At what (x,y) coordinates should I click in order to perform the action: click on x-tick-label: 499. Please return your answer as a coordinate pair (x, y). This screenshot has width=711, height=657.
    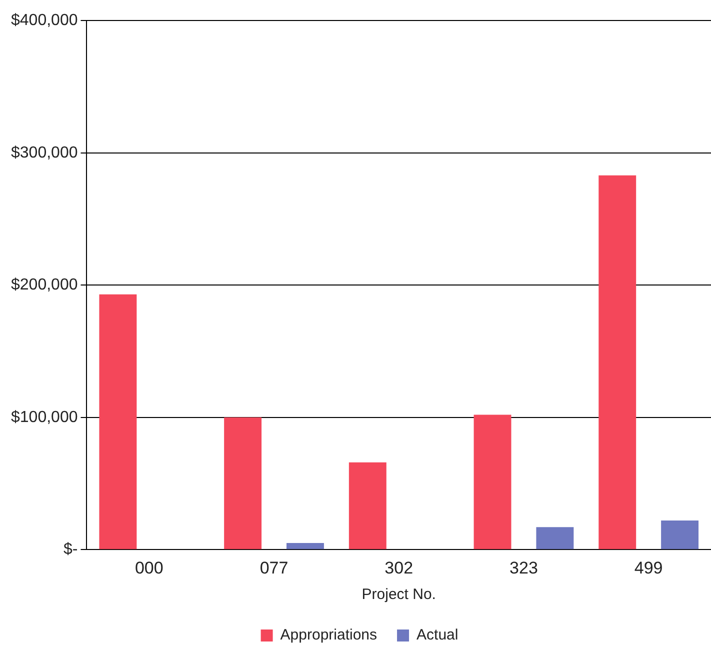
    Looking at the image, I should click on (648, 568).